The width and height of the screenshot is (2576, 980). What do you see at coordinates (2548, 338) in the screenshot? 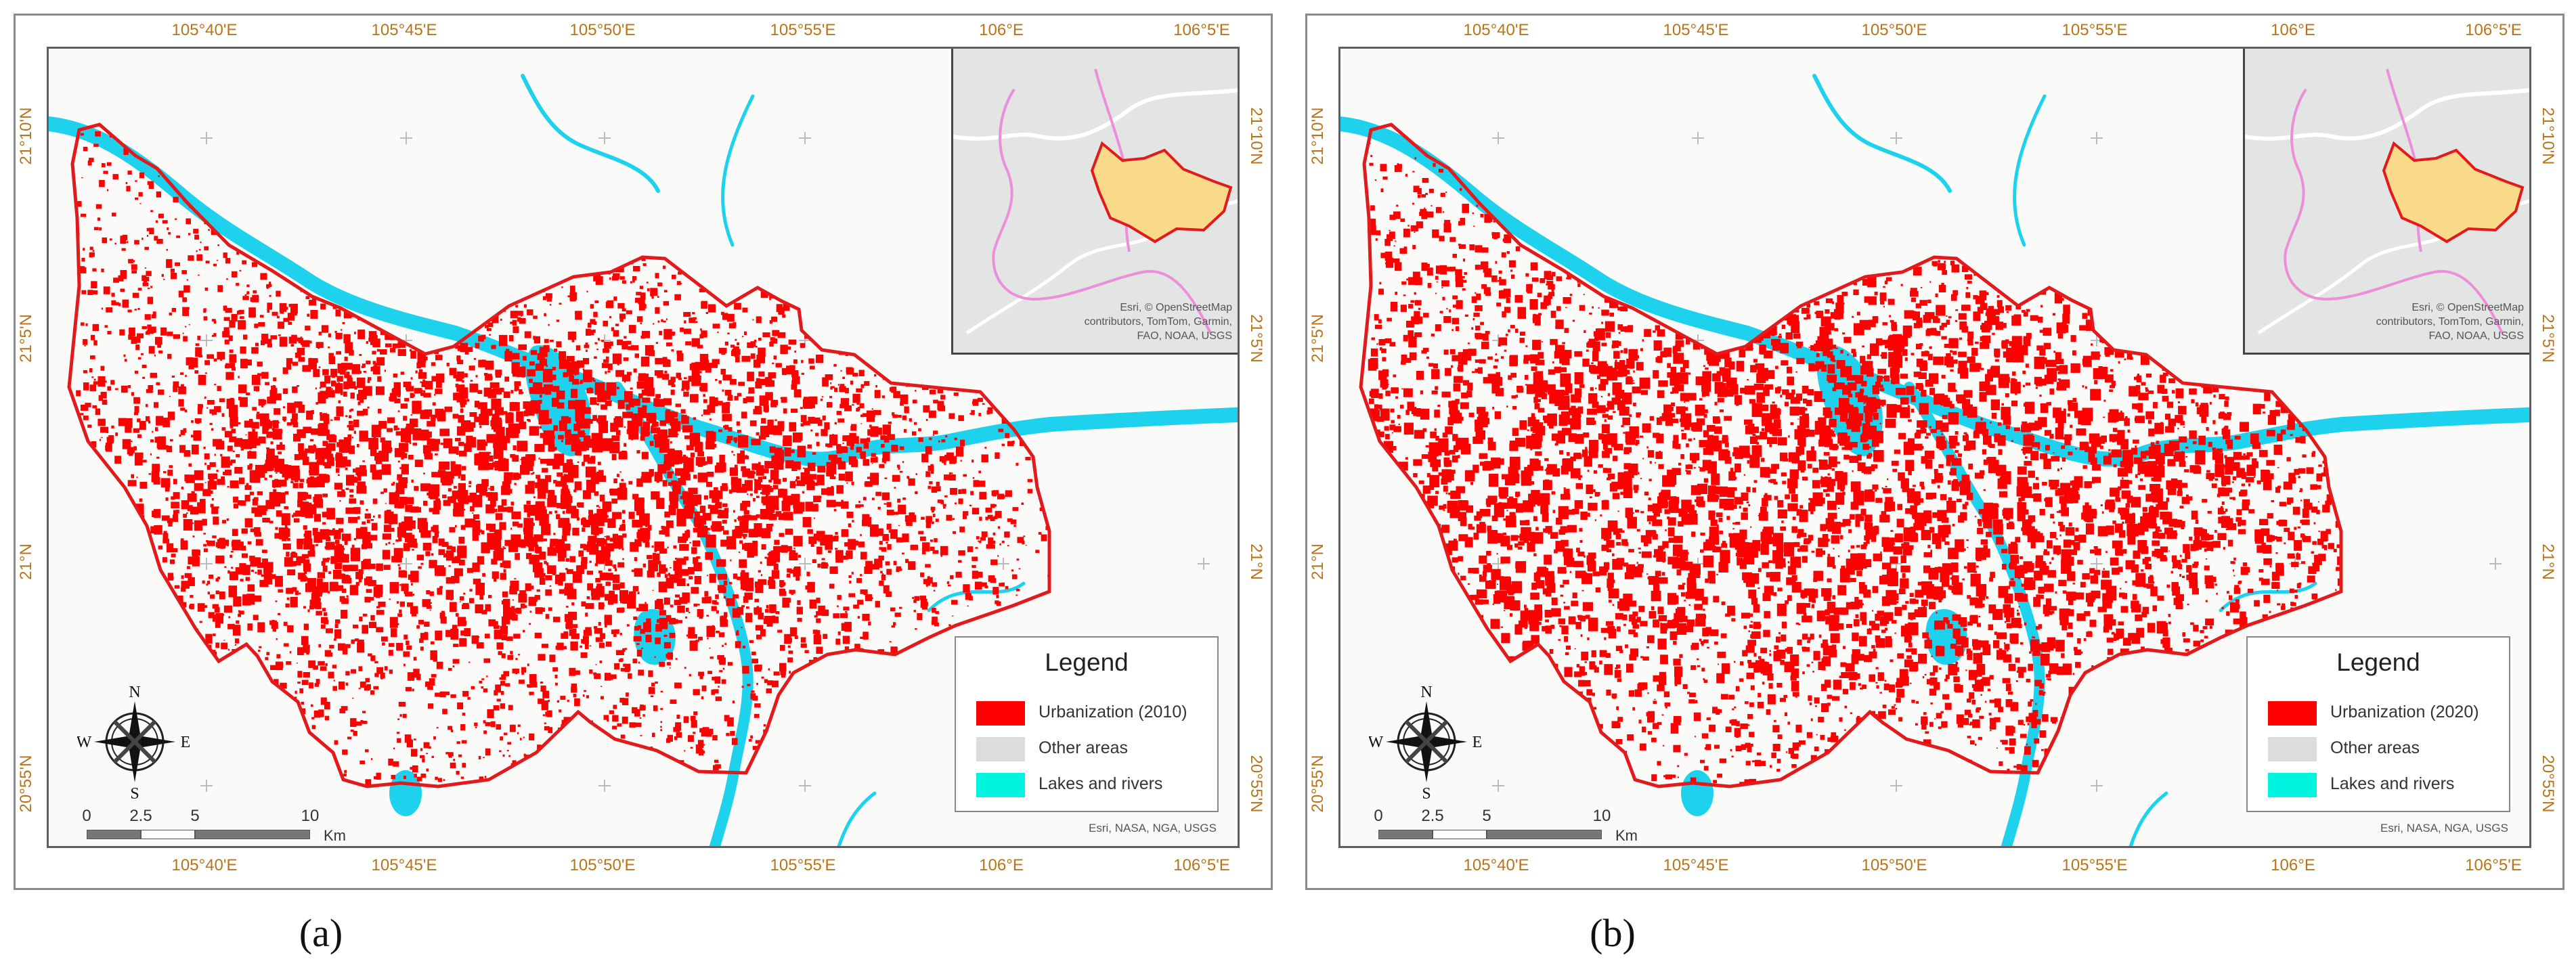
I see `latitude-label-right: 21°5'N` at bounding box center [2548, 338].